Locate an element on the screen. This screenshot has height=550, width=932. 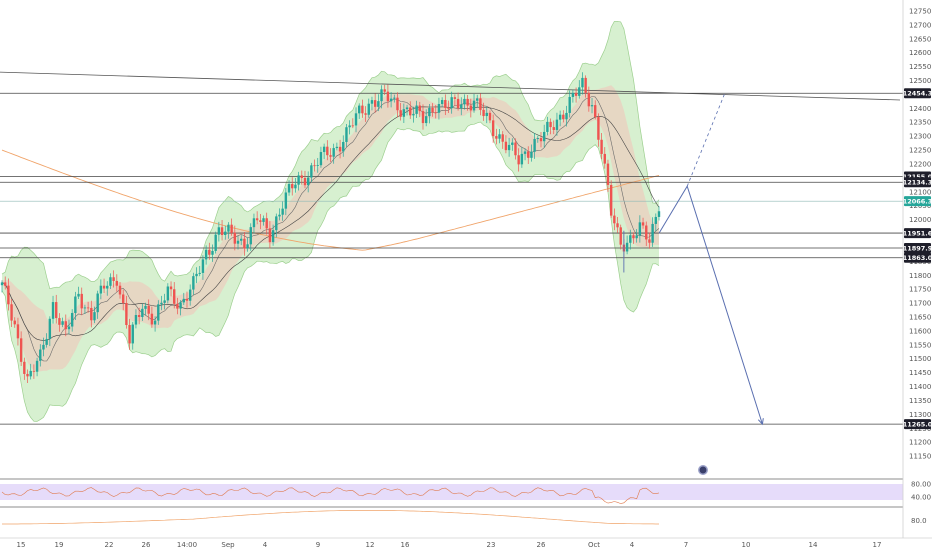
price-badge-label: 12066.3 is located at coordinates (917, 202).